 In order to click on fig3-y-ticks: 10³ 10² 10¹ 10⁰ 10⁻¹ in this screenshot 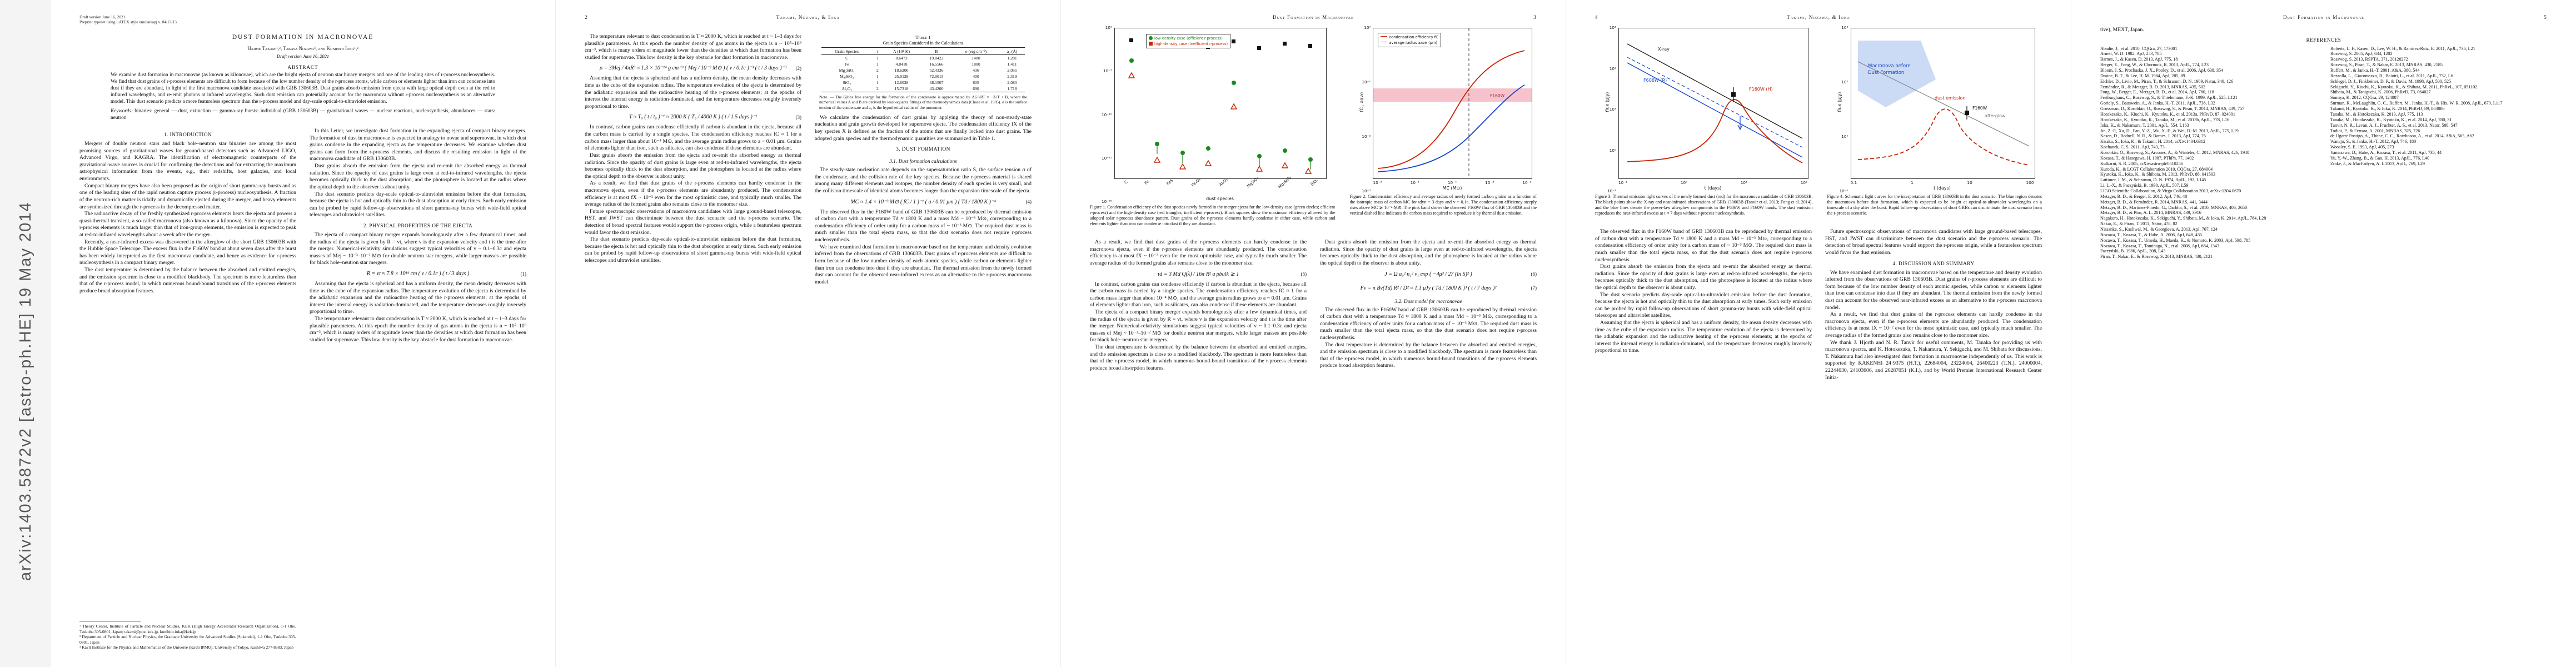, I will do `click(1611, 109)`.